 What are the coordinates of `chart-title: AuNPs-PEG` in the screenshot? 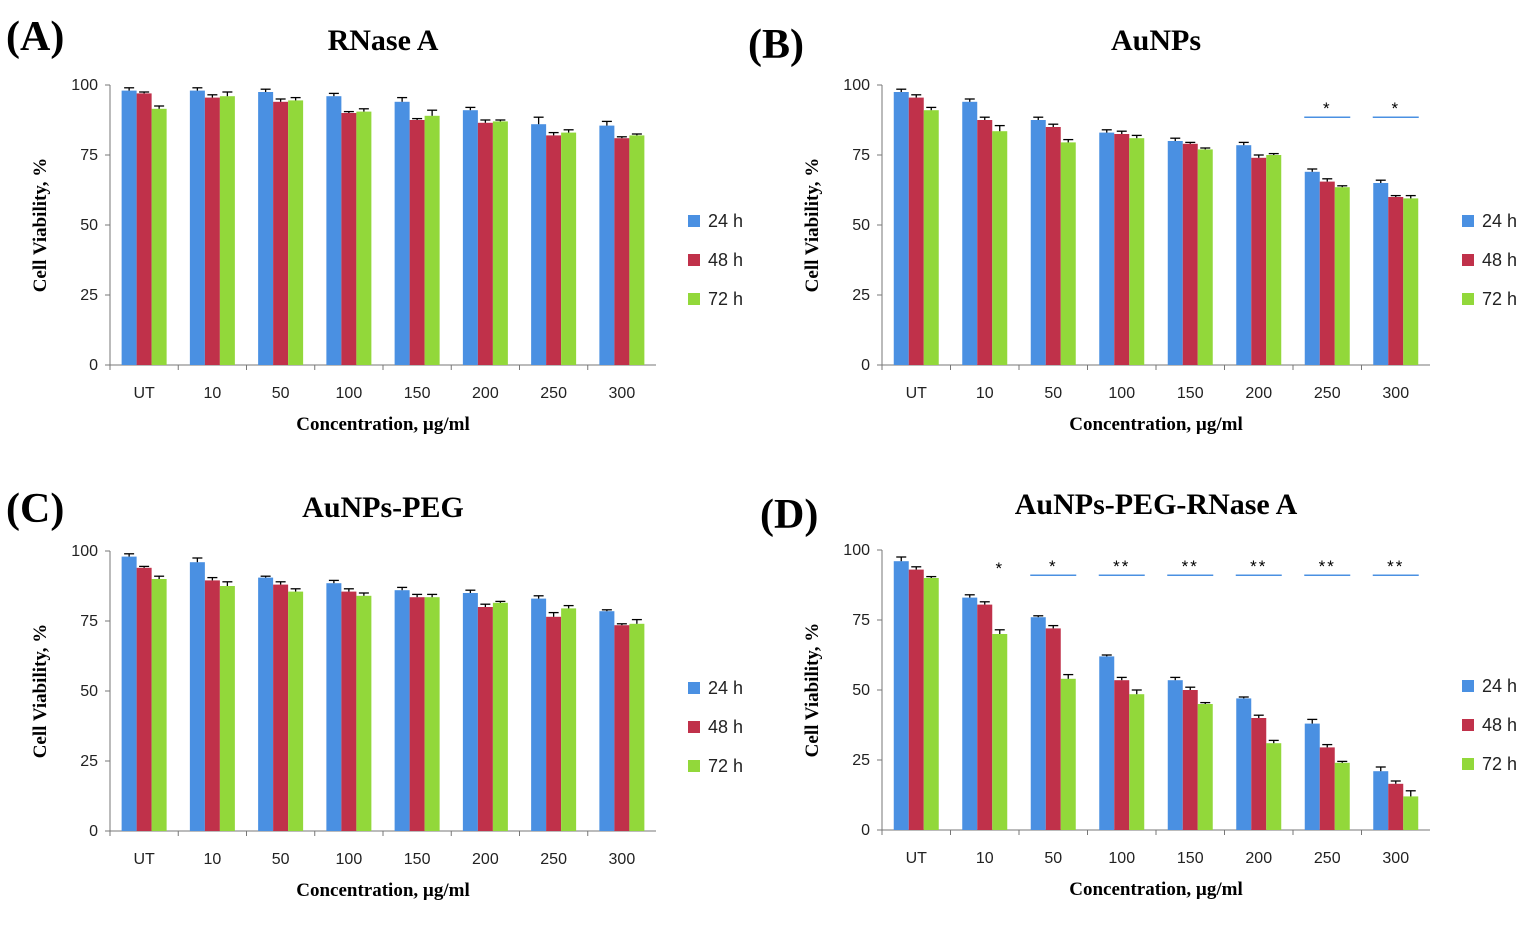 It's located at (383, 507).